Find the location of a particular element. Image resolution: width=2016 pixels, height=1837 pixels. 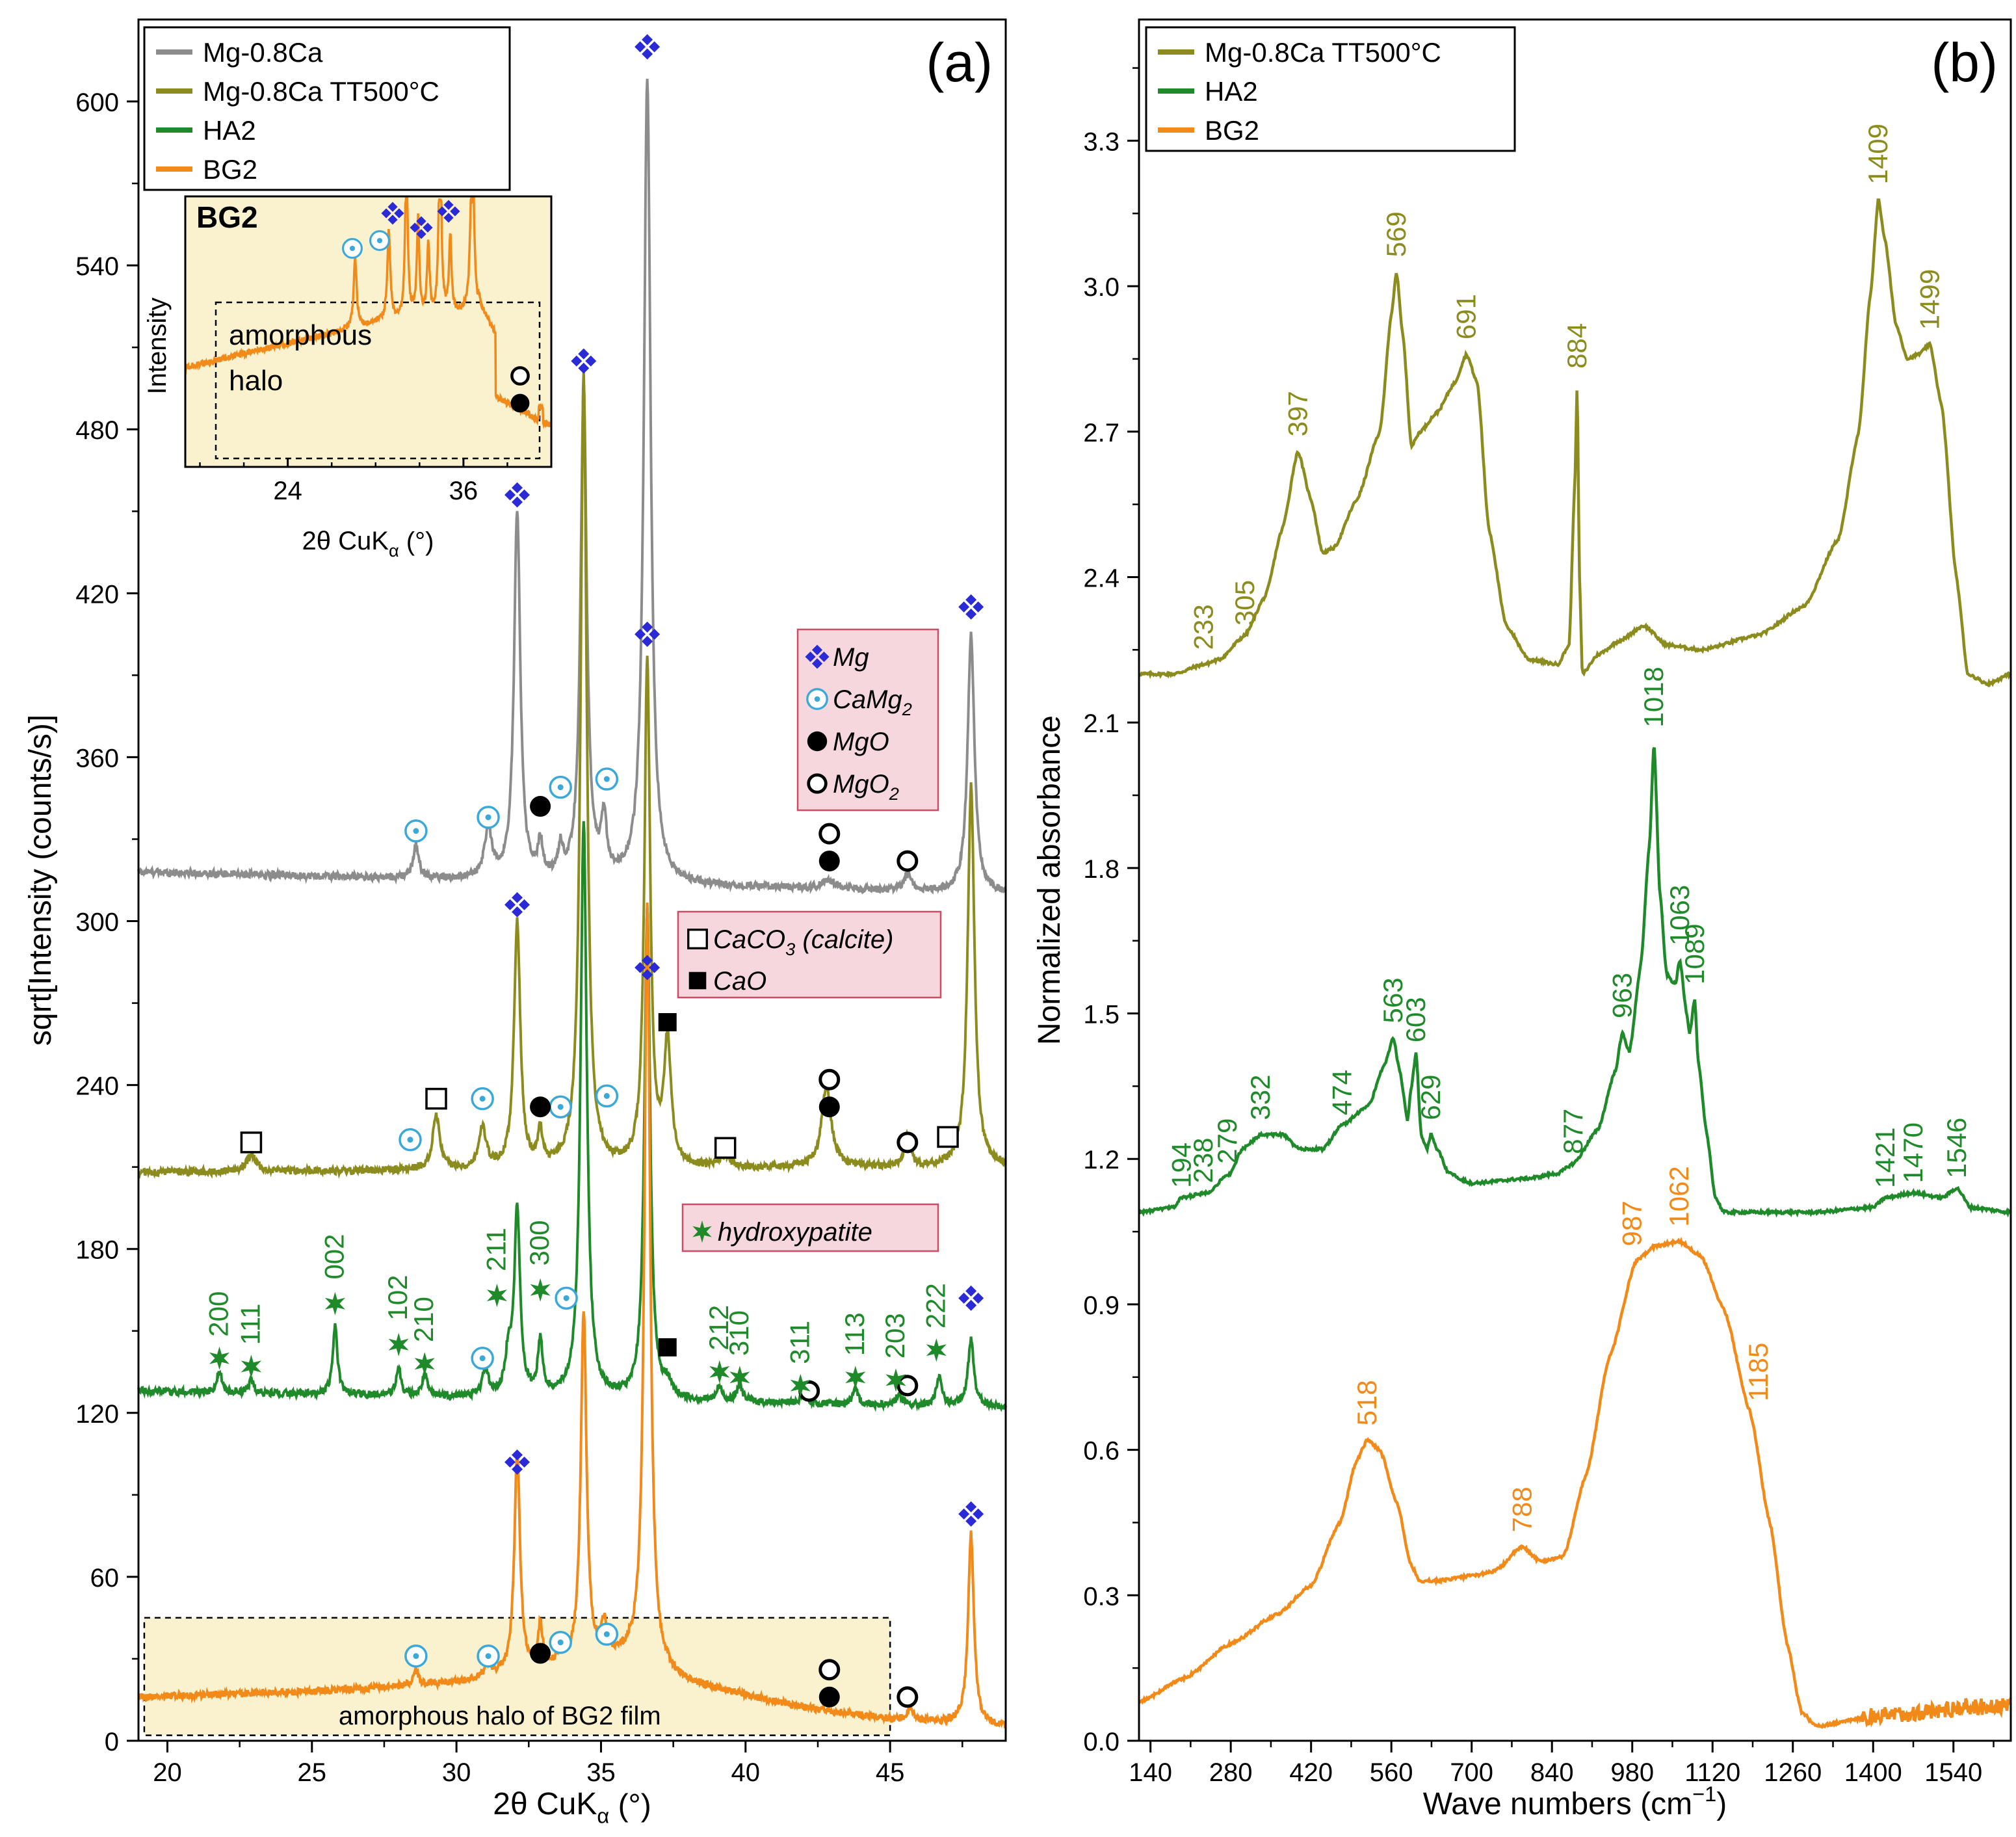

hkl-label: 113 is located at coordinates (854, 1334).